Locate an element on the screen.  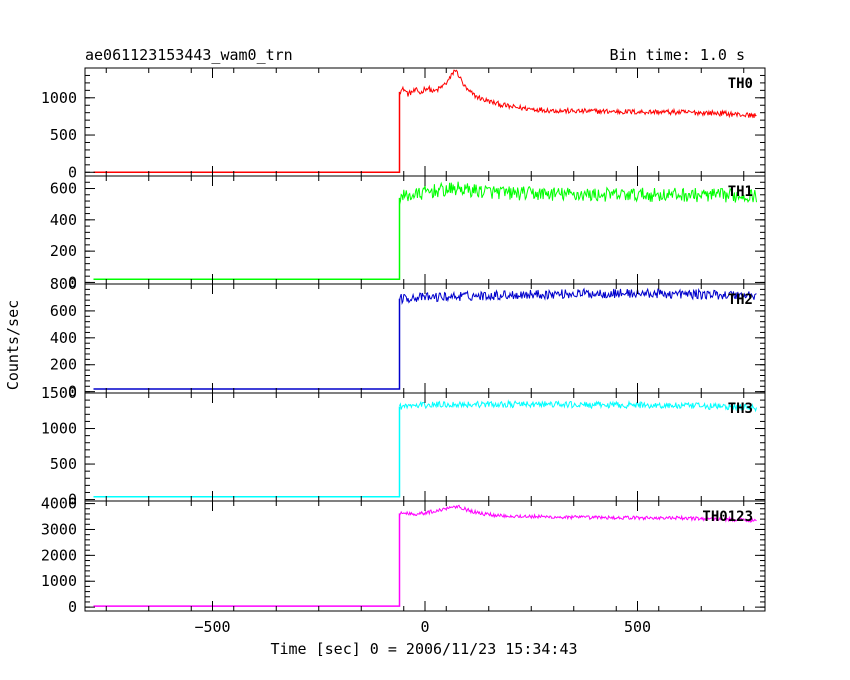
th0123-series-line is located at coordinates (578, 513).